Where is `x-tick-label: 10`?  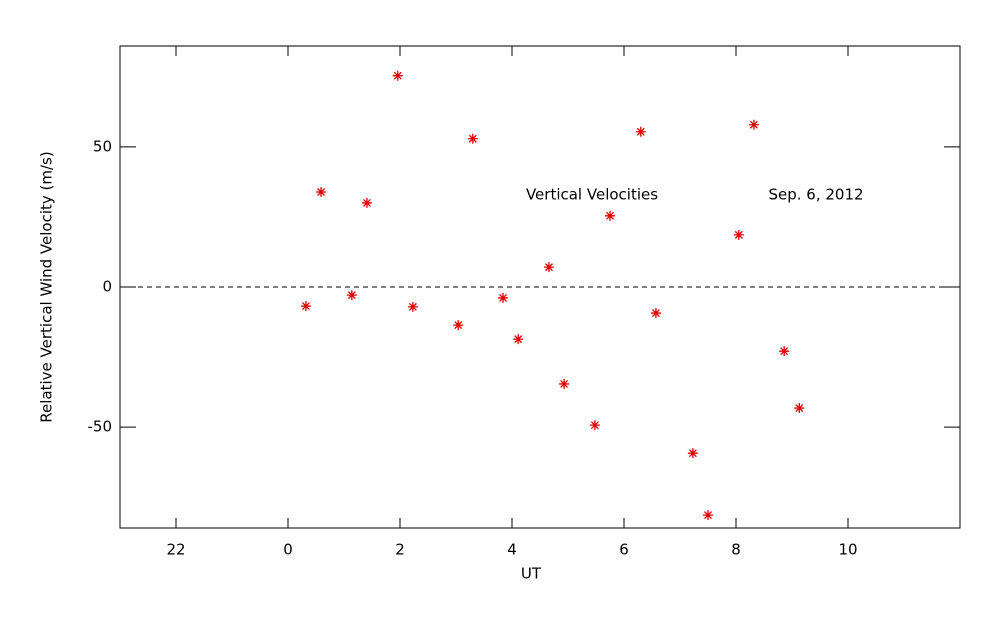
x-tick-label: 10 is located at coordinates (847, 550).